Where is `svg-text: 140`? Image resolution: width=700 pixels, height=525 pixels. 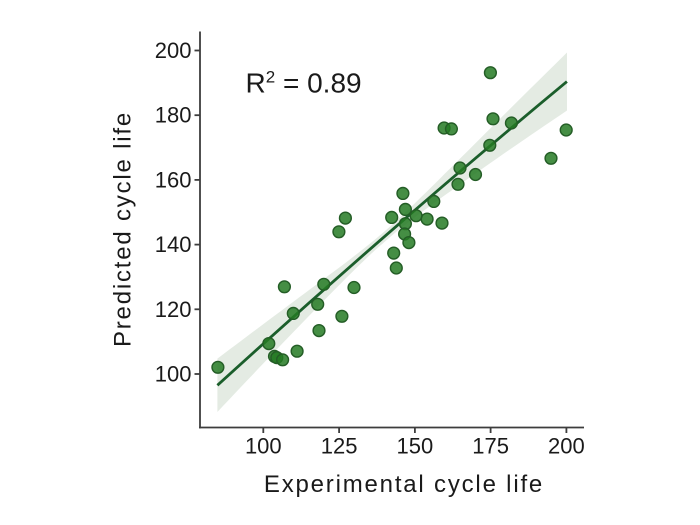 svg-text: 140 is located at coordinates (173, 244).